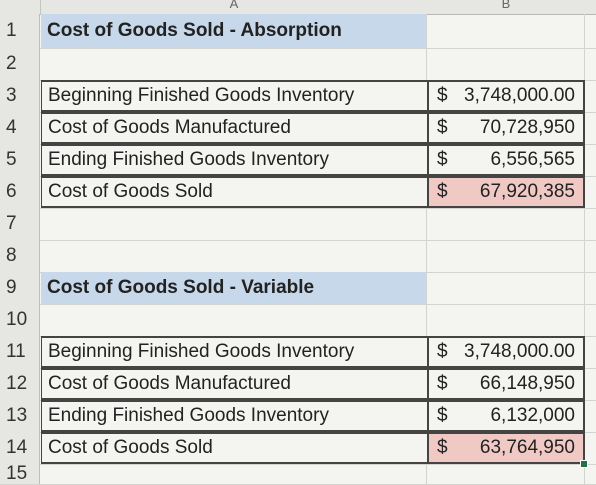 Image resolution: width=596 pixels, height=485 pixels. Describe the element at coordinates (20, 473) in the screenshot. I see `row-number: 15` at that location.